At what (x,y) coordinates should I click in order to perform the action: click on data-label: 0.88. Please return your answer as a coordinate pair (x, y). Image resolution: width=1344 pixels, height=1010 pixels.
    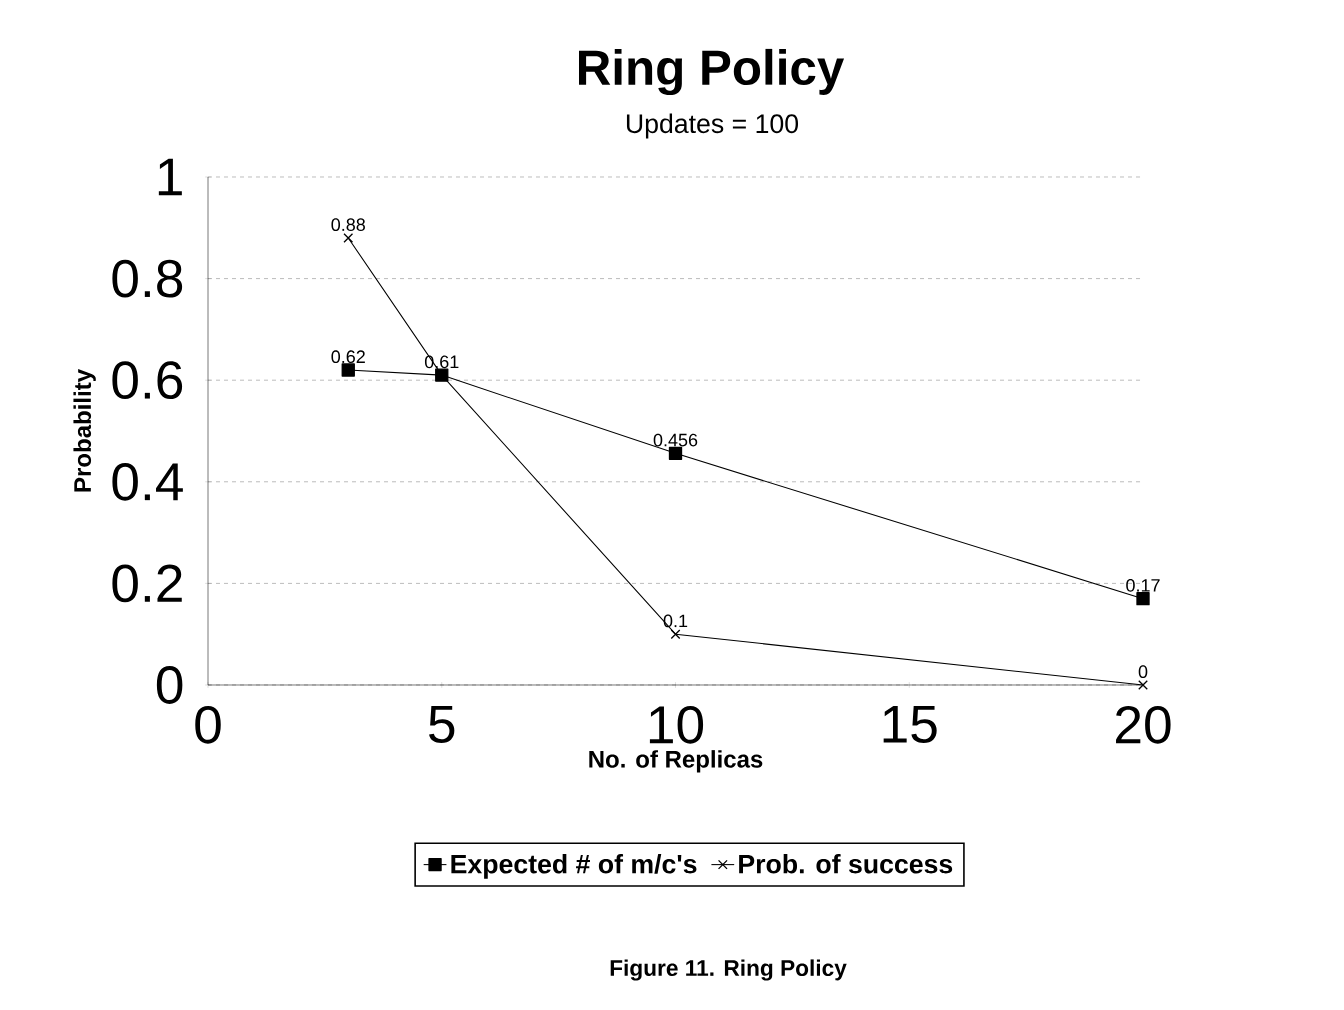
    Looking at the image, I should click on (348, 225).